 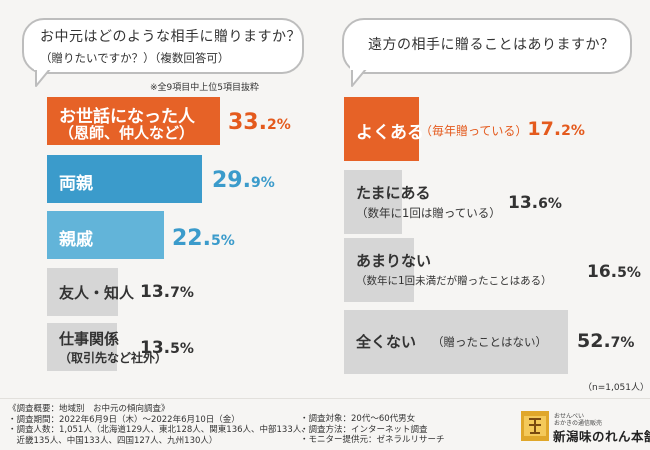 I want to click on right-bubble-tail, so click(x=359, y=76).